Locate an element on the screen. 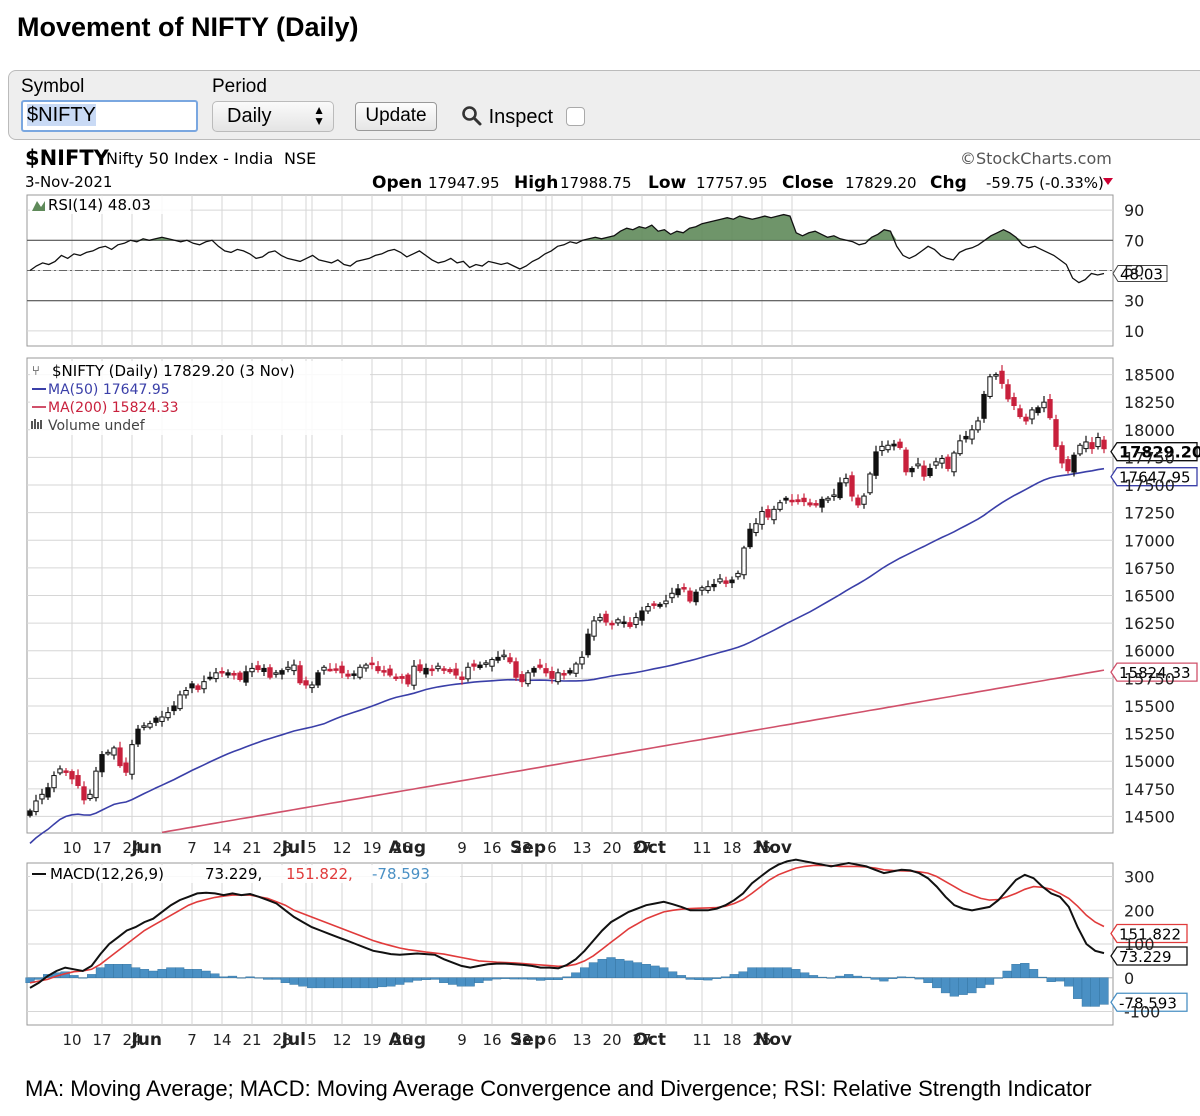 This screenshot has width=1200, height=1116. exchange-label: NSE is located at coordinates (300, 158).